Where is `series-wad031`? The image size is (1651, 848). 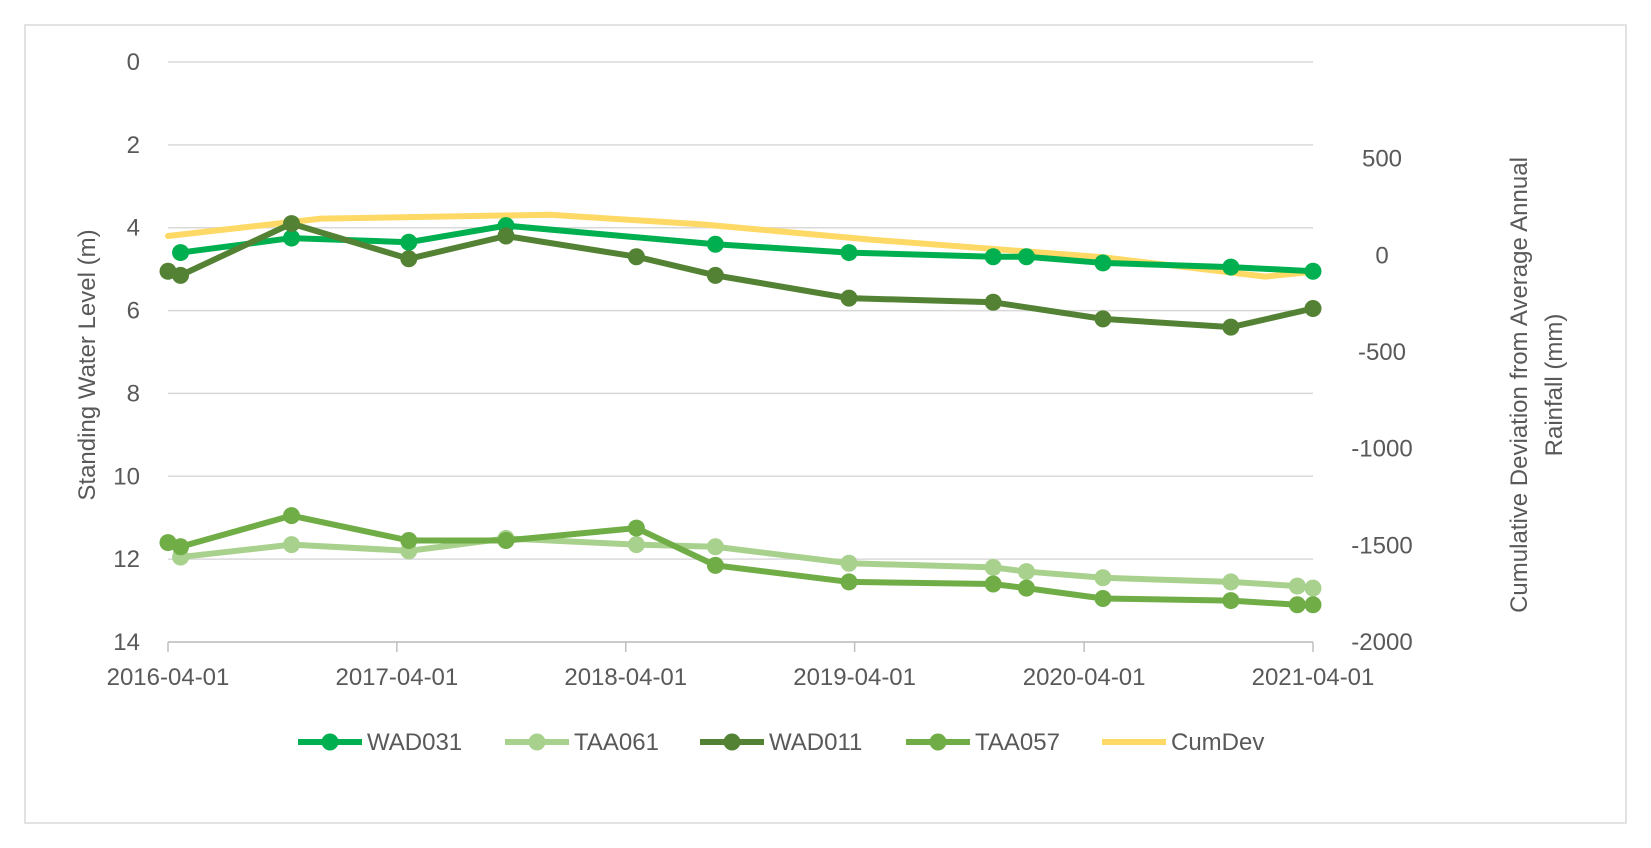
series-wad031 is located at coordinates (747, 248).